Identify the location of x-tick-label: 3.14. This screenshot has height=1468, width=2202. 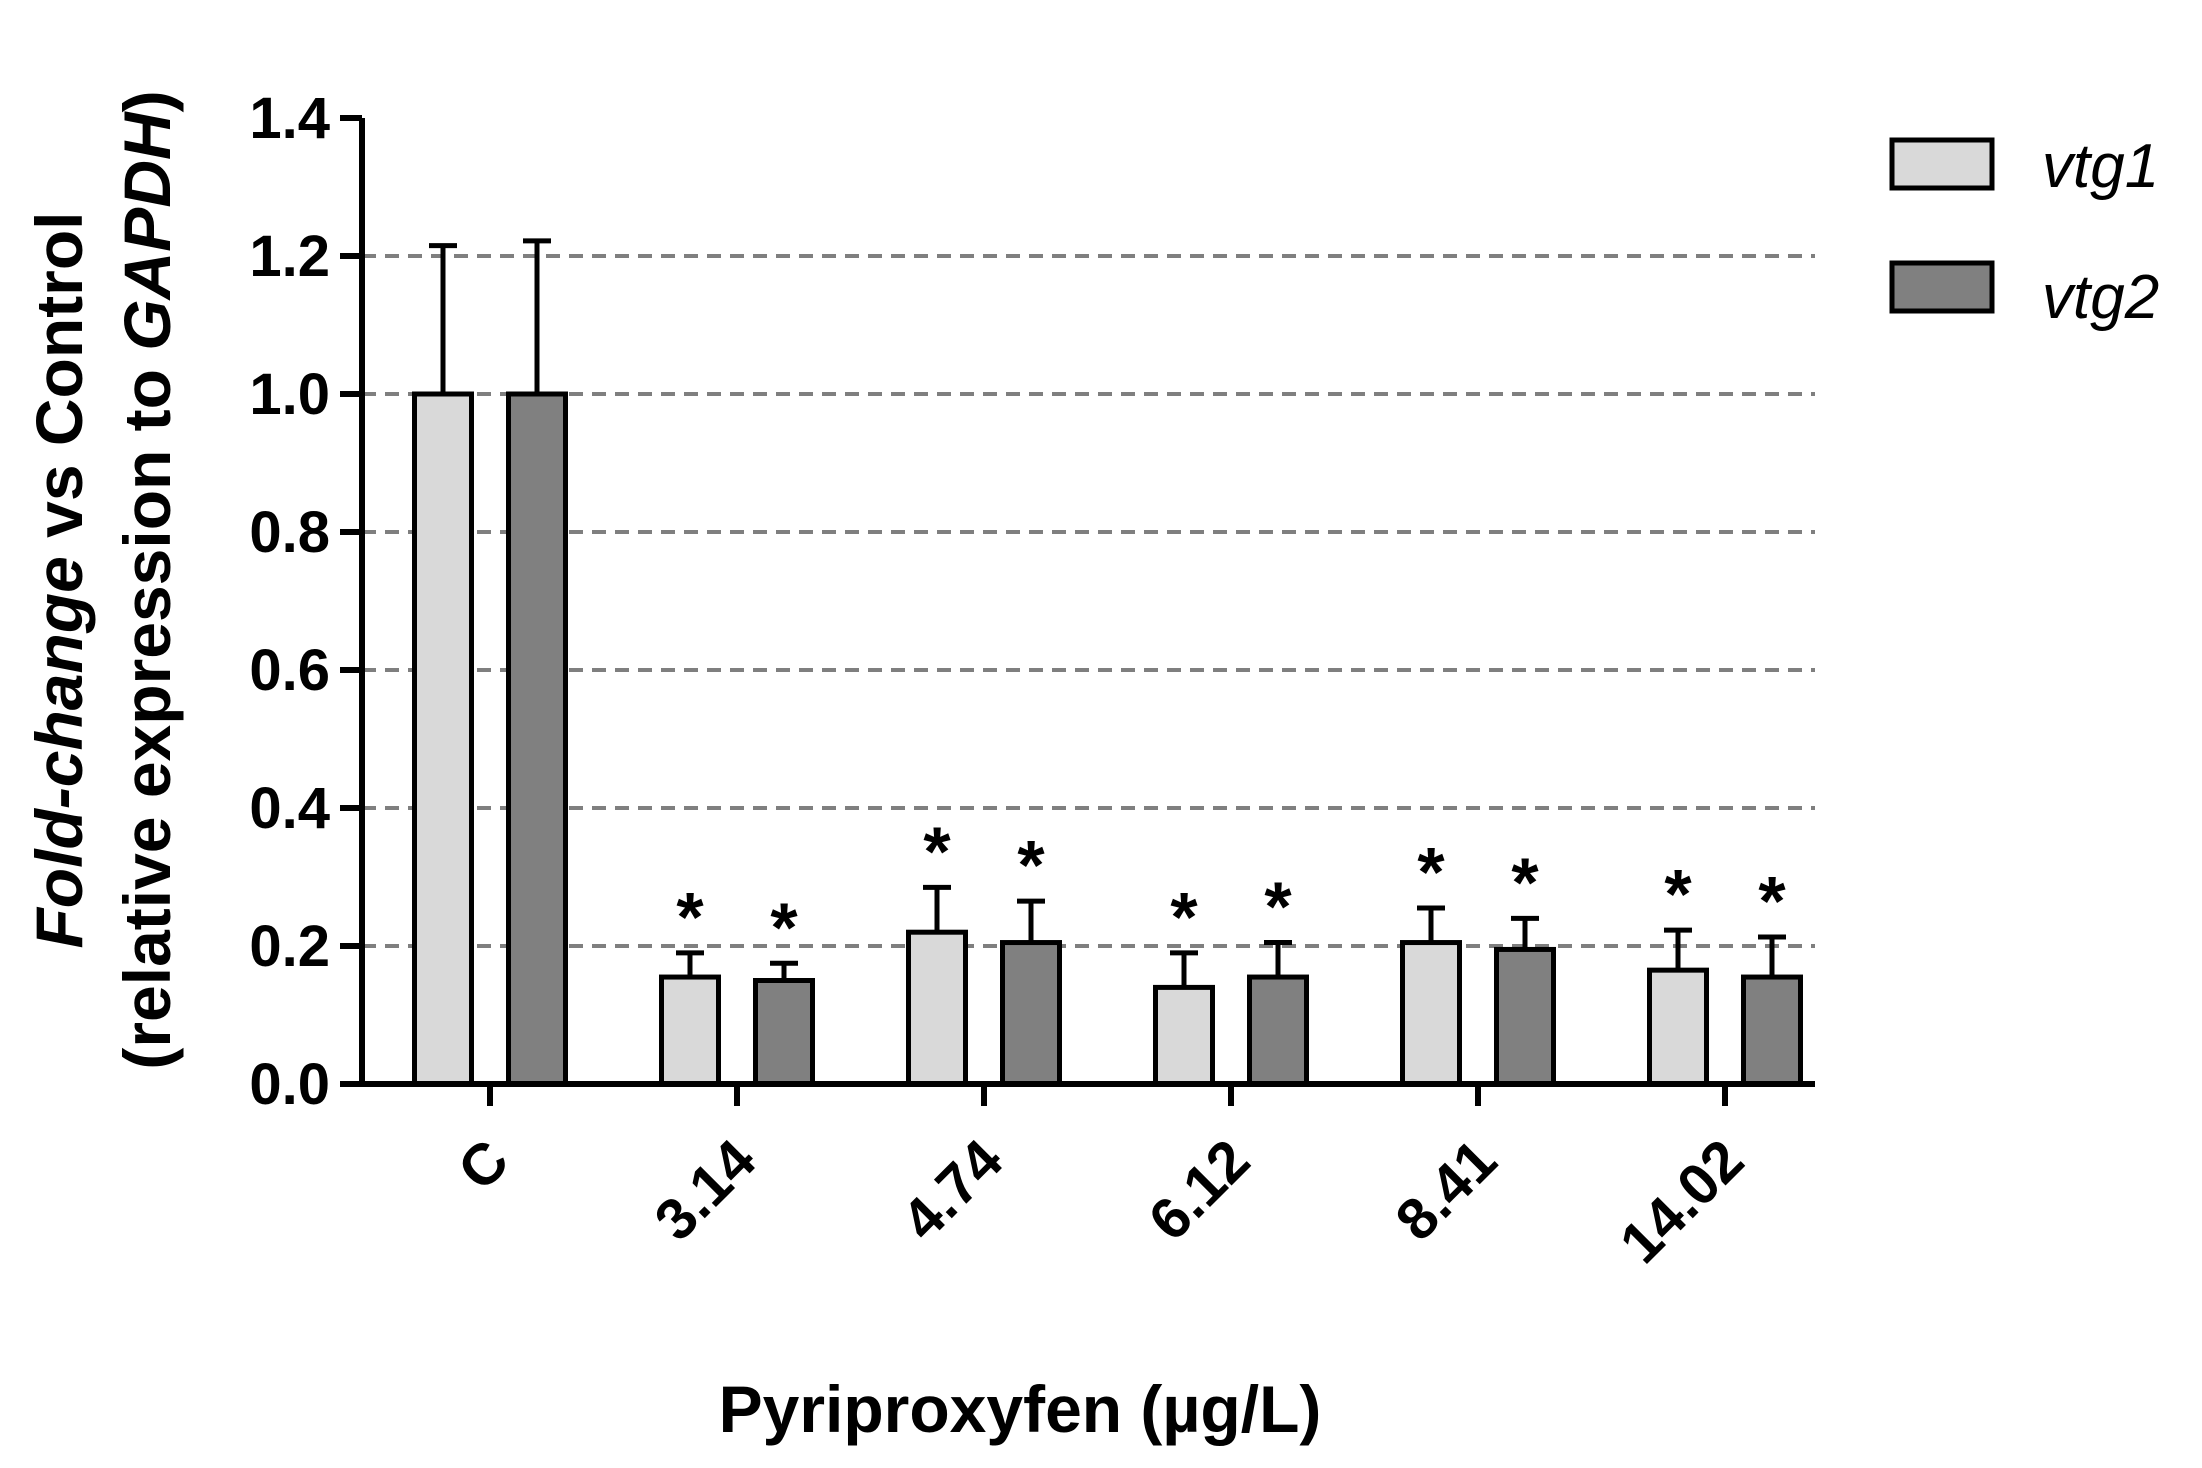
(705, 1190).